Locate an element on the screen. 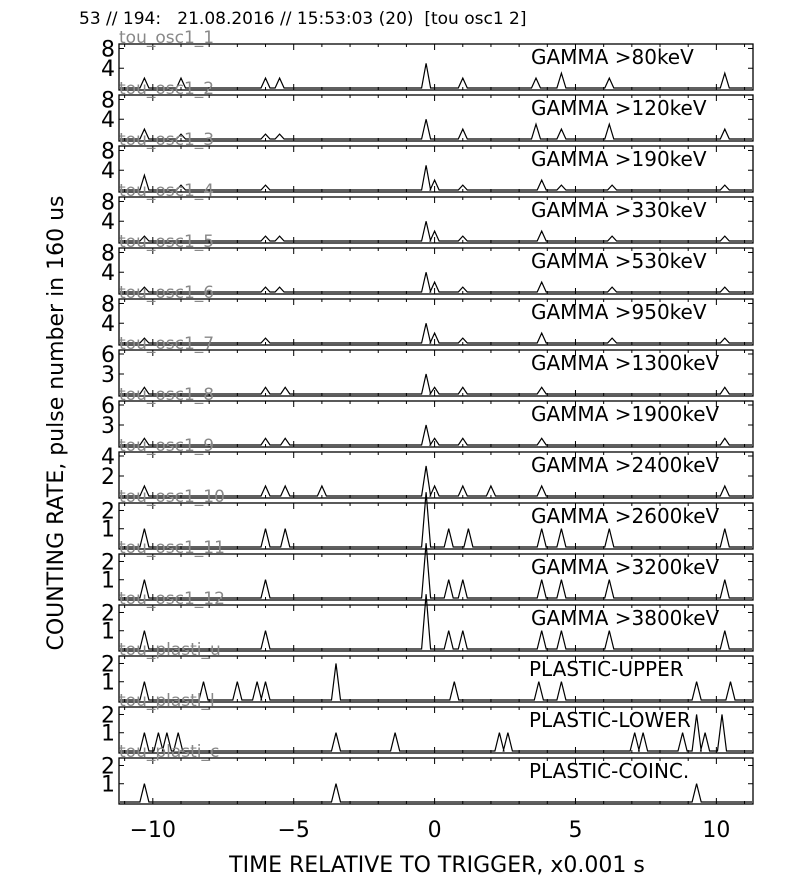 The width and height of the screenshot is (792, 882). panel-title: PLASTIC-UPPER is located at coordinates (606, 669).